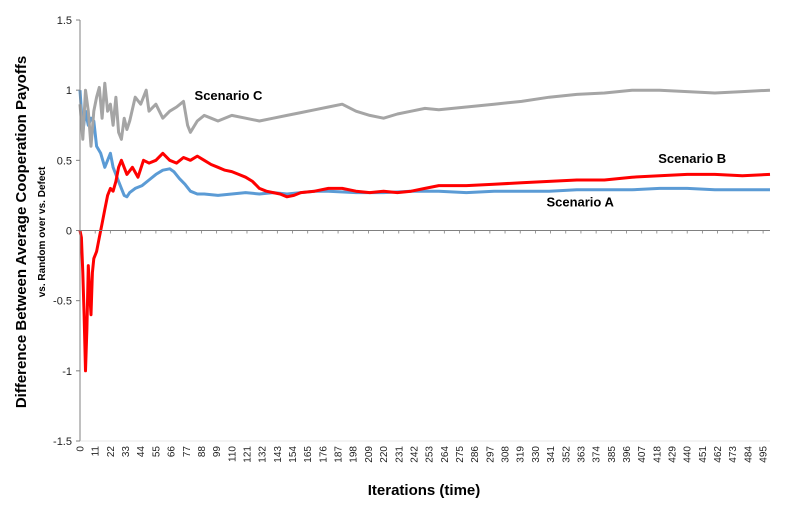  I want to click on x-tick-label: 110, so click(232, 454).